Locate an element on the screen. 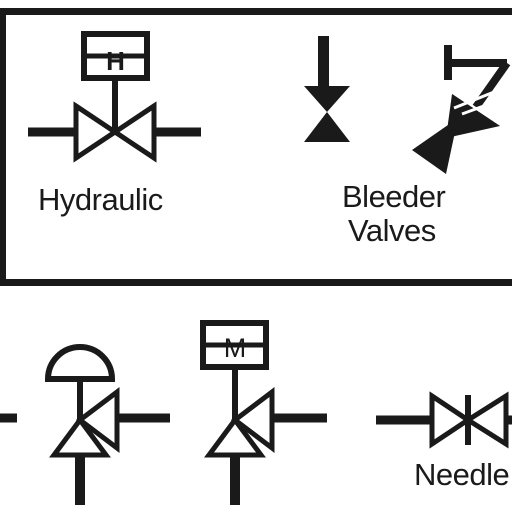 The width and height of the screenshot is (512, 512). hydraulic-actuator-letter: H is located at coordinates (115, 61).